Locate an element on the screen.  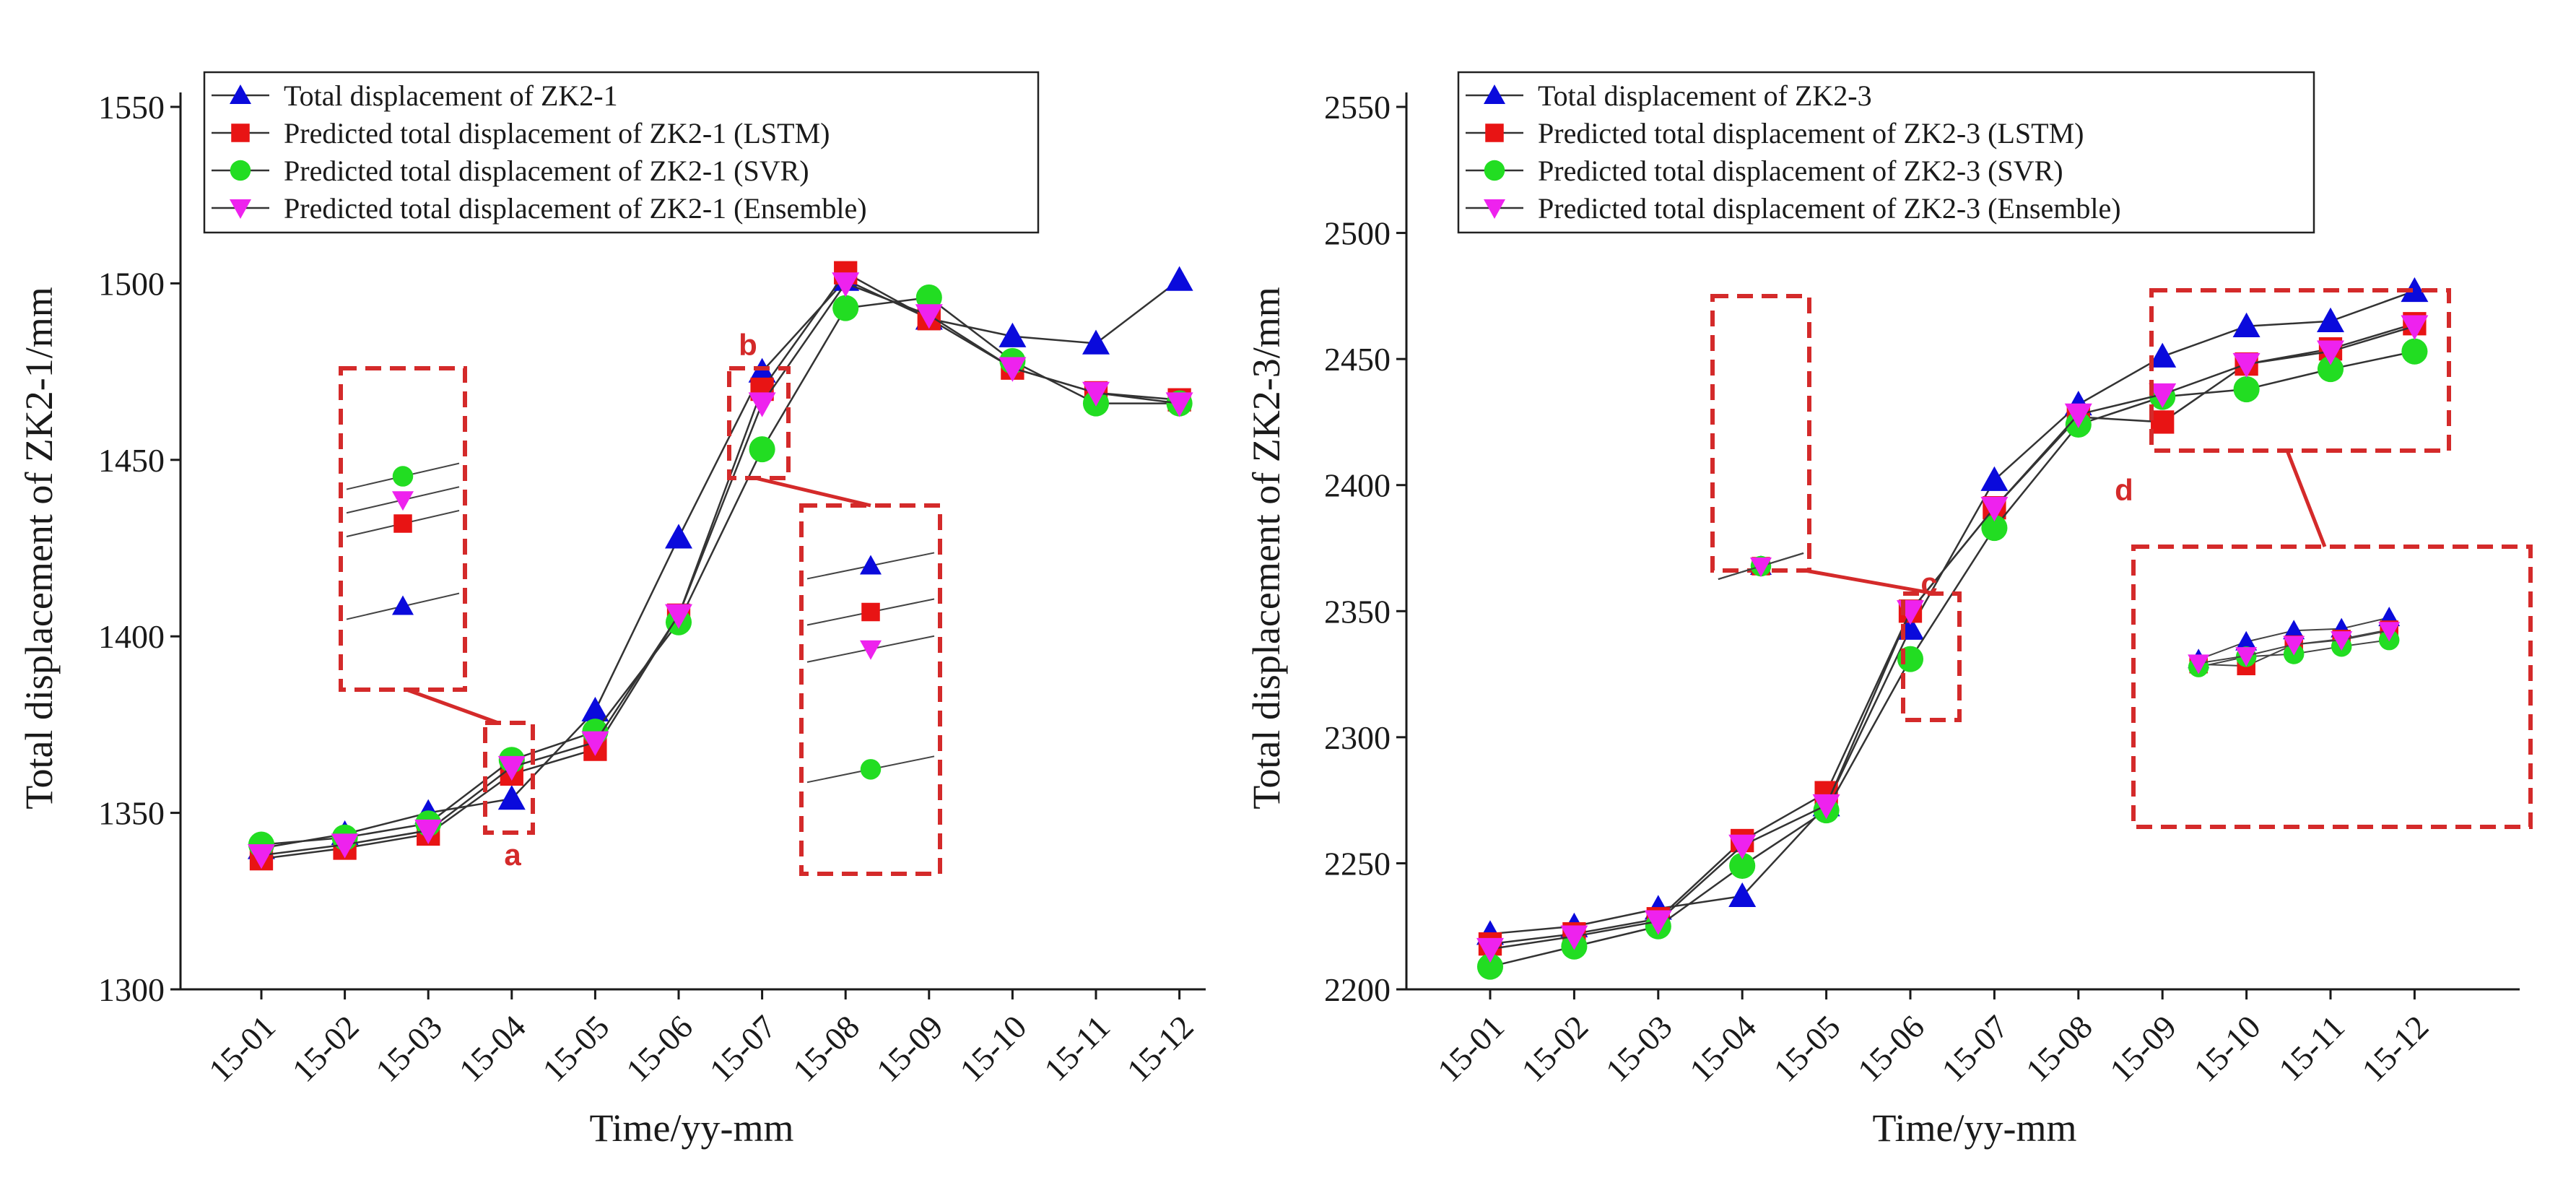
y-axis-title: Total displacement of ZK2-3/mm is located at coordinates (1266, 549).